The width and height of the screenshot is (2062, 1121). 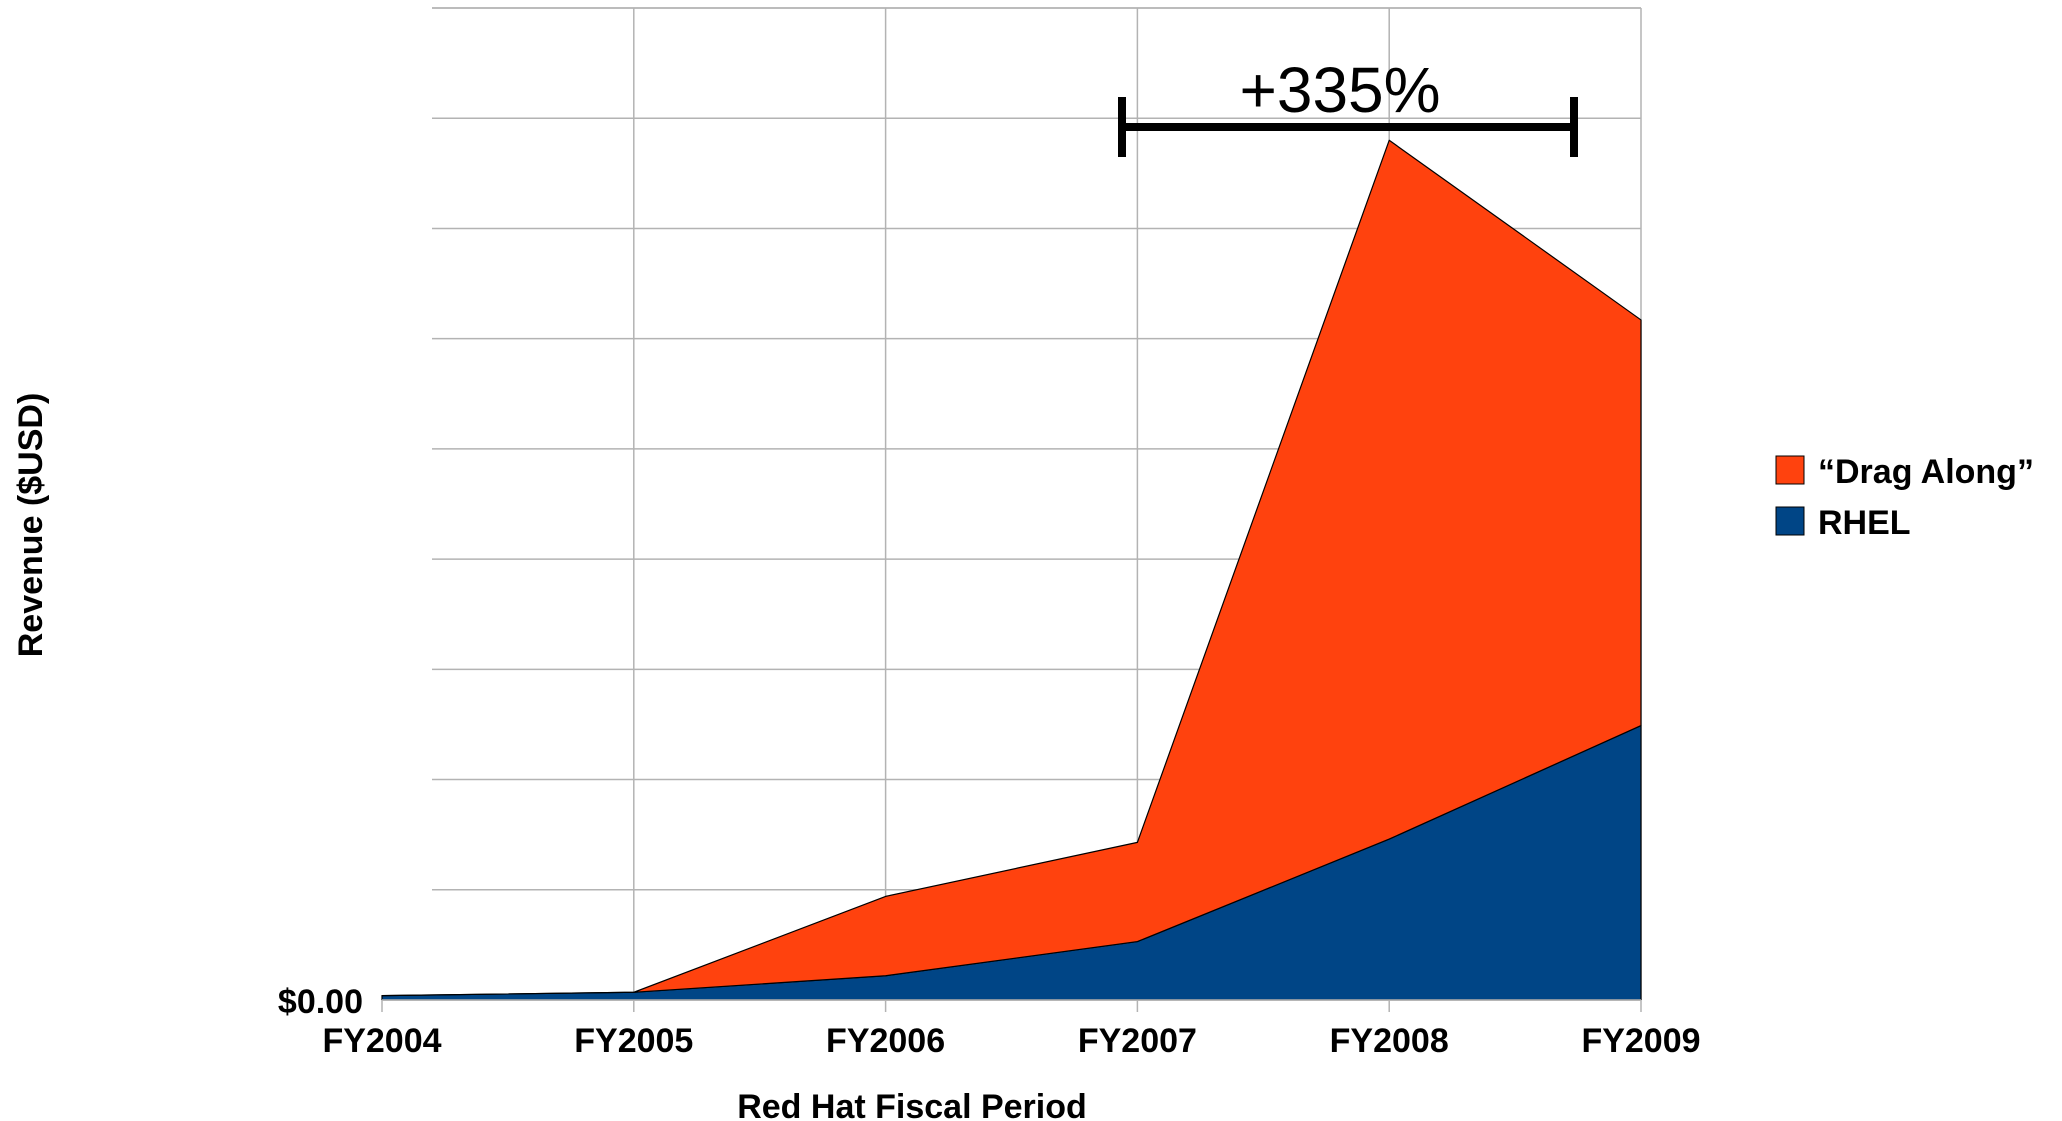 I want to click on annotation-label: +335%, so click(x=1339, y=90).